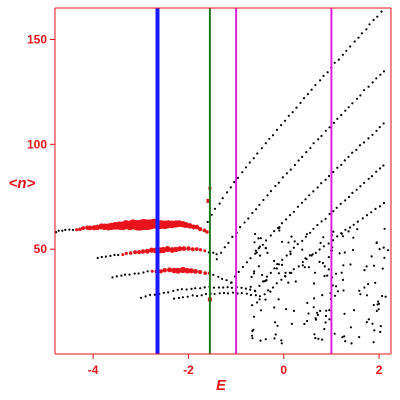  Describe the element at coordinates (93, 370) in the screenshot. I see `x-tick-label-0: -4` at that location.